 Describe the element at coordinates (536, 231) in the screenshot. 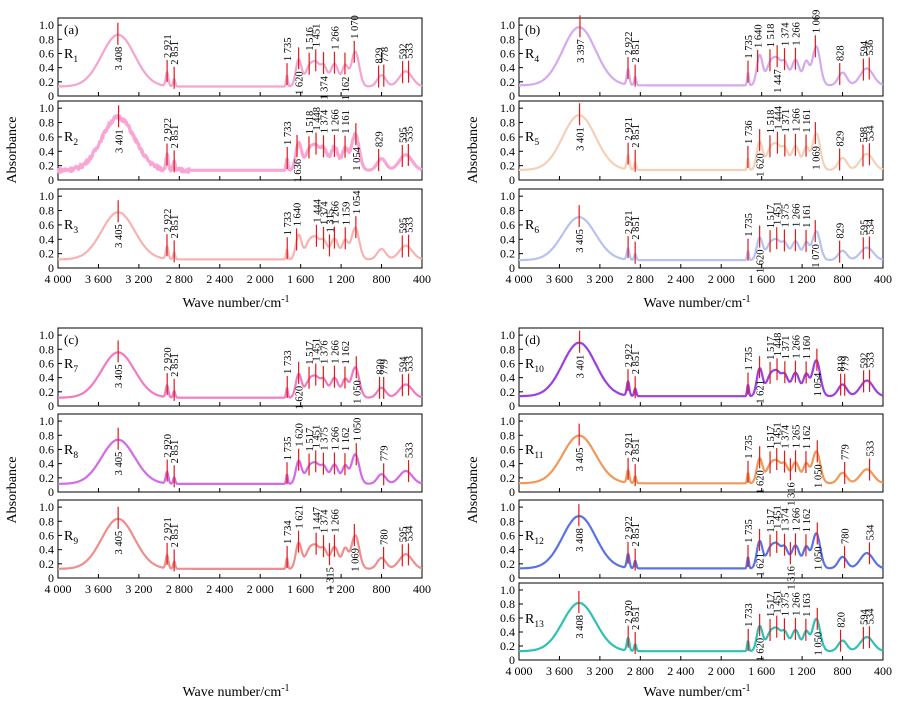

I see `series-label-index: 6` at that location.